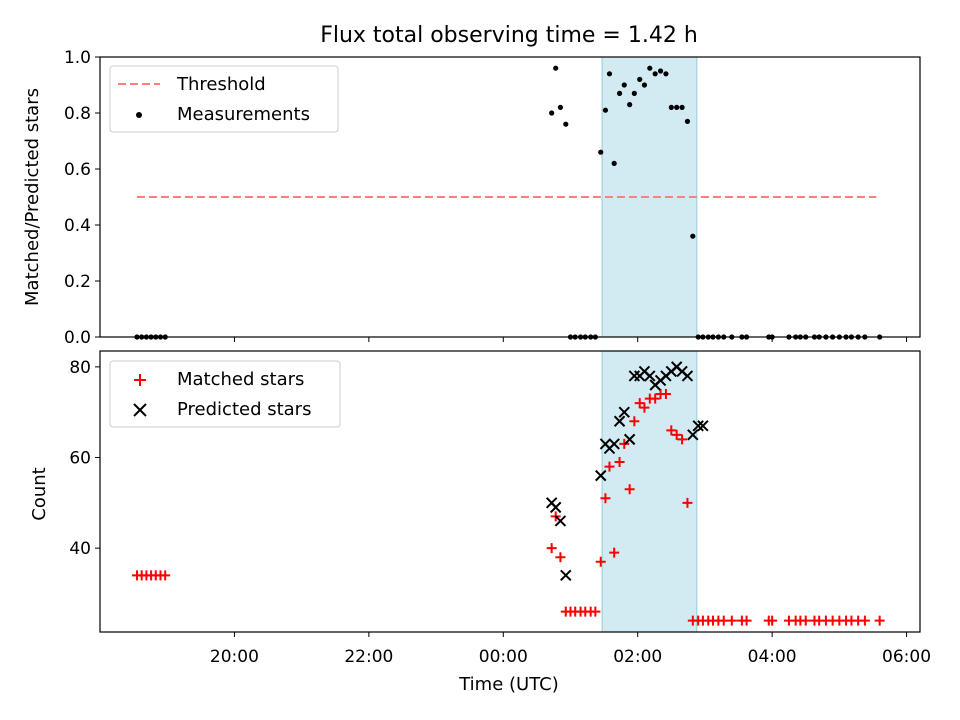  Describe the element at coordinates (32, 197) in the screenshot. I see `top-y-axis-label: Matched/Predicted stars` at that location.